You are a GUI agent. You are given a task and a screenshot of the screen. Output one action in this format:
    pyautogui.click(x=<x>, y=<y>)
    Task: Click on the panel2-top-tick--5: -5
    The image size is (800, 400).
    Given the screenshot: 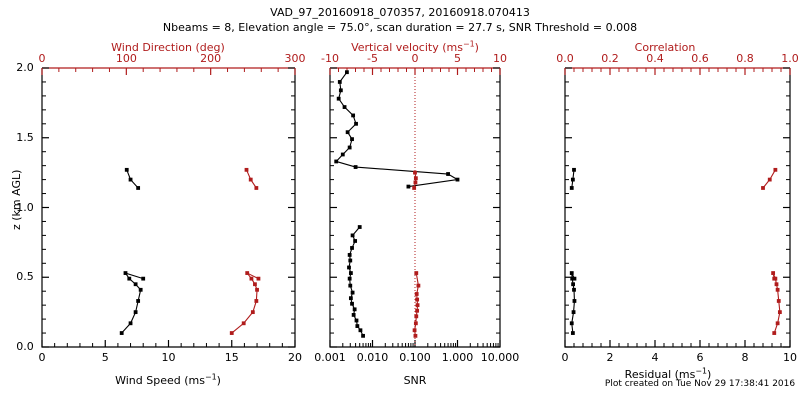 What is the action you would take?
    pyautogui.click(x=372, y=58)
    